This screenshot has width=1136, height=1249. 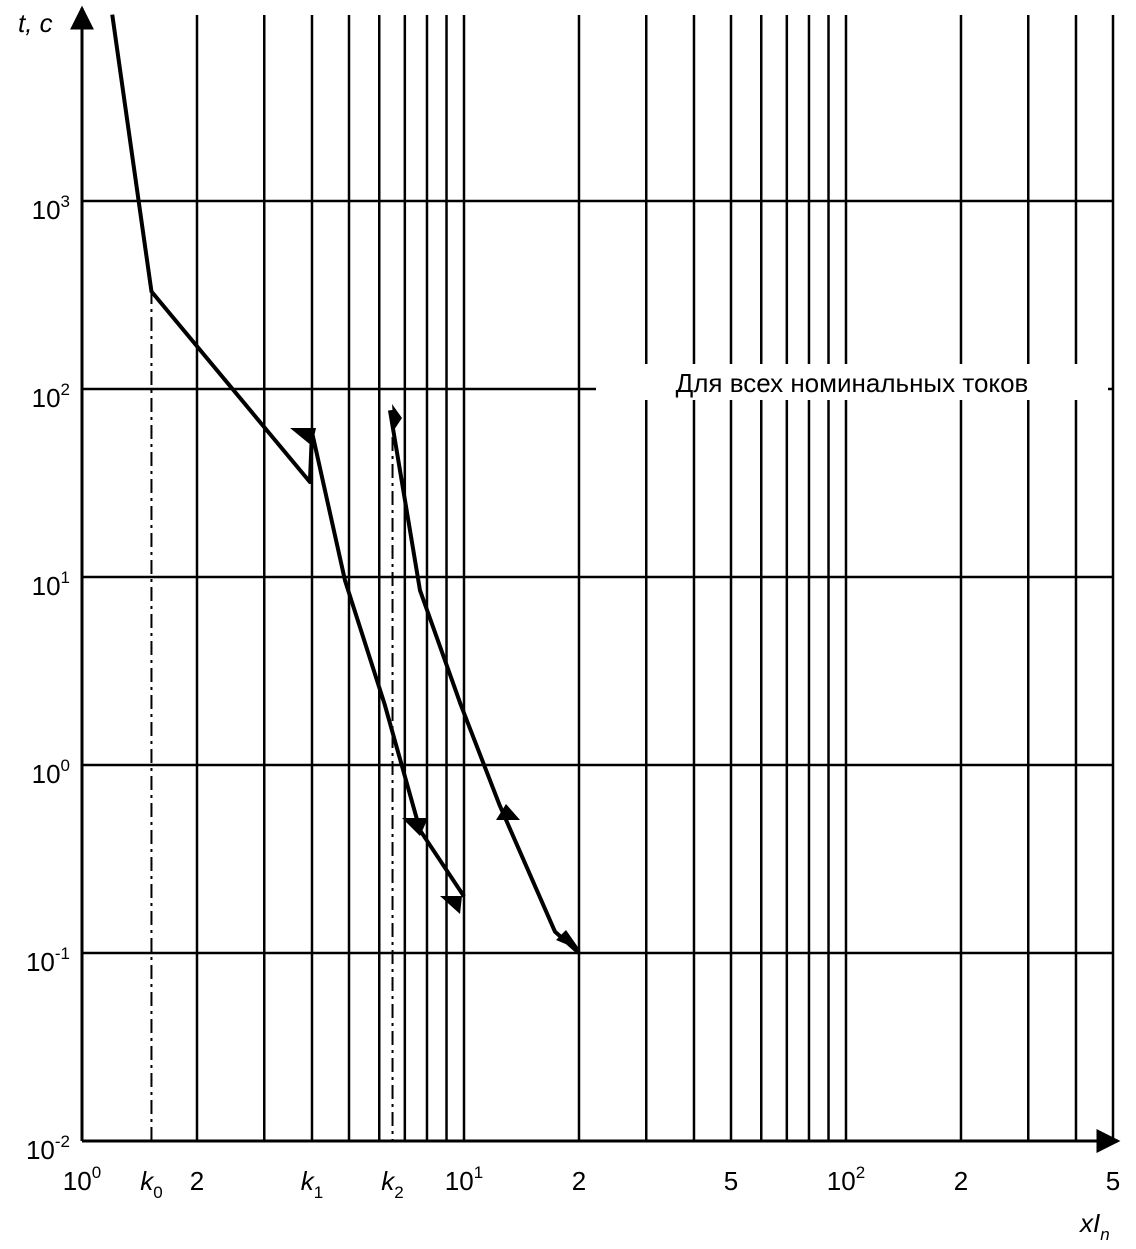 I want to click on y-tick-label: 10⁻¹, so click(x=48, y=960).